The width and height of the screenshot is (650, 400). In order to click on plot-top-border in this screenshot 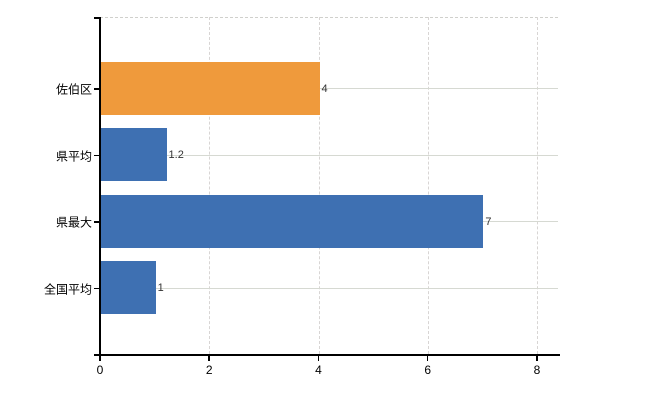, I will do `click(329, 17)`.